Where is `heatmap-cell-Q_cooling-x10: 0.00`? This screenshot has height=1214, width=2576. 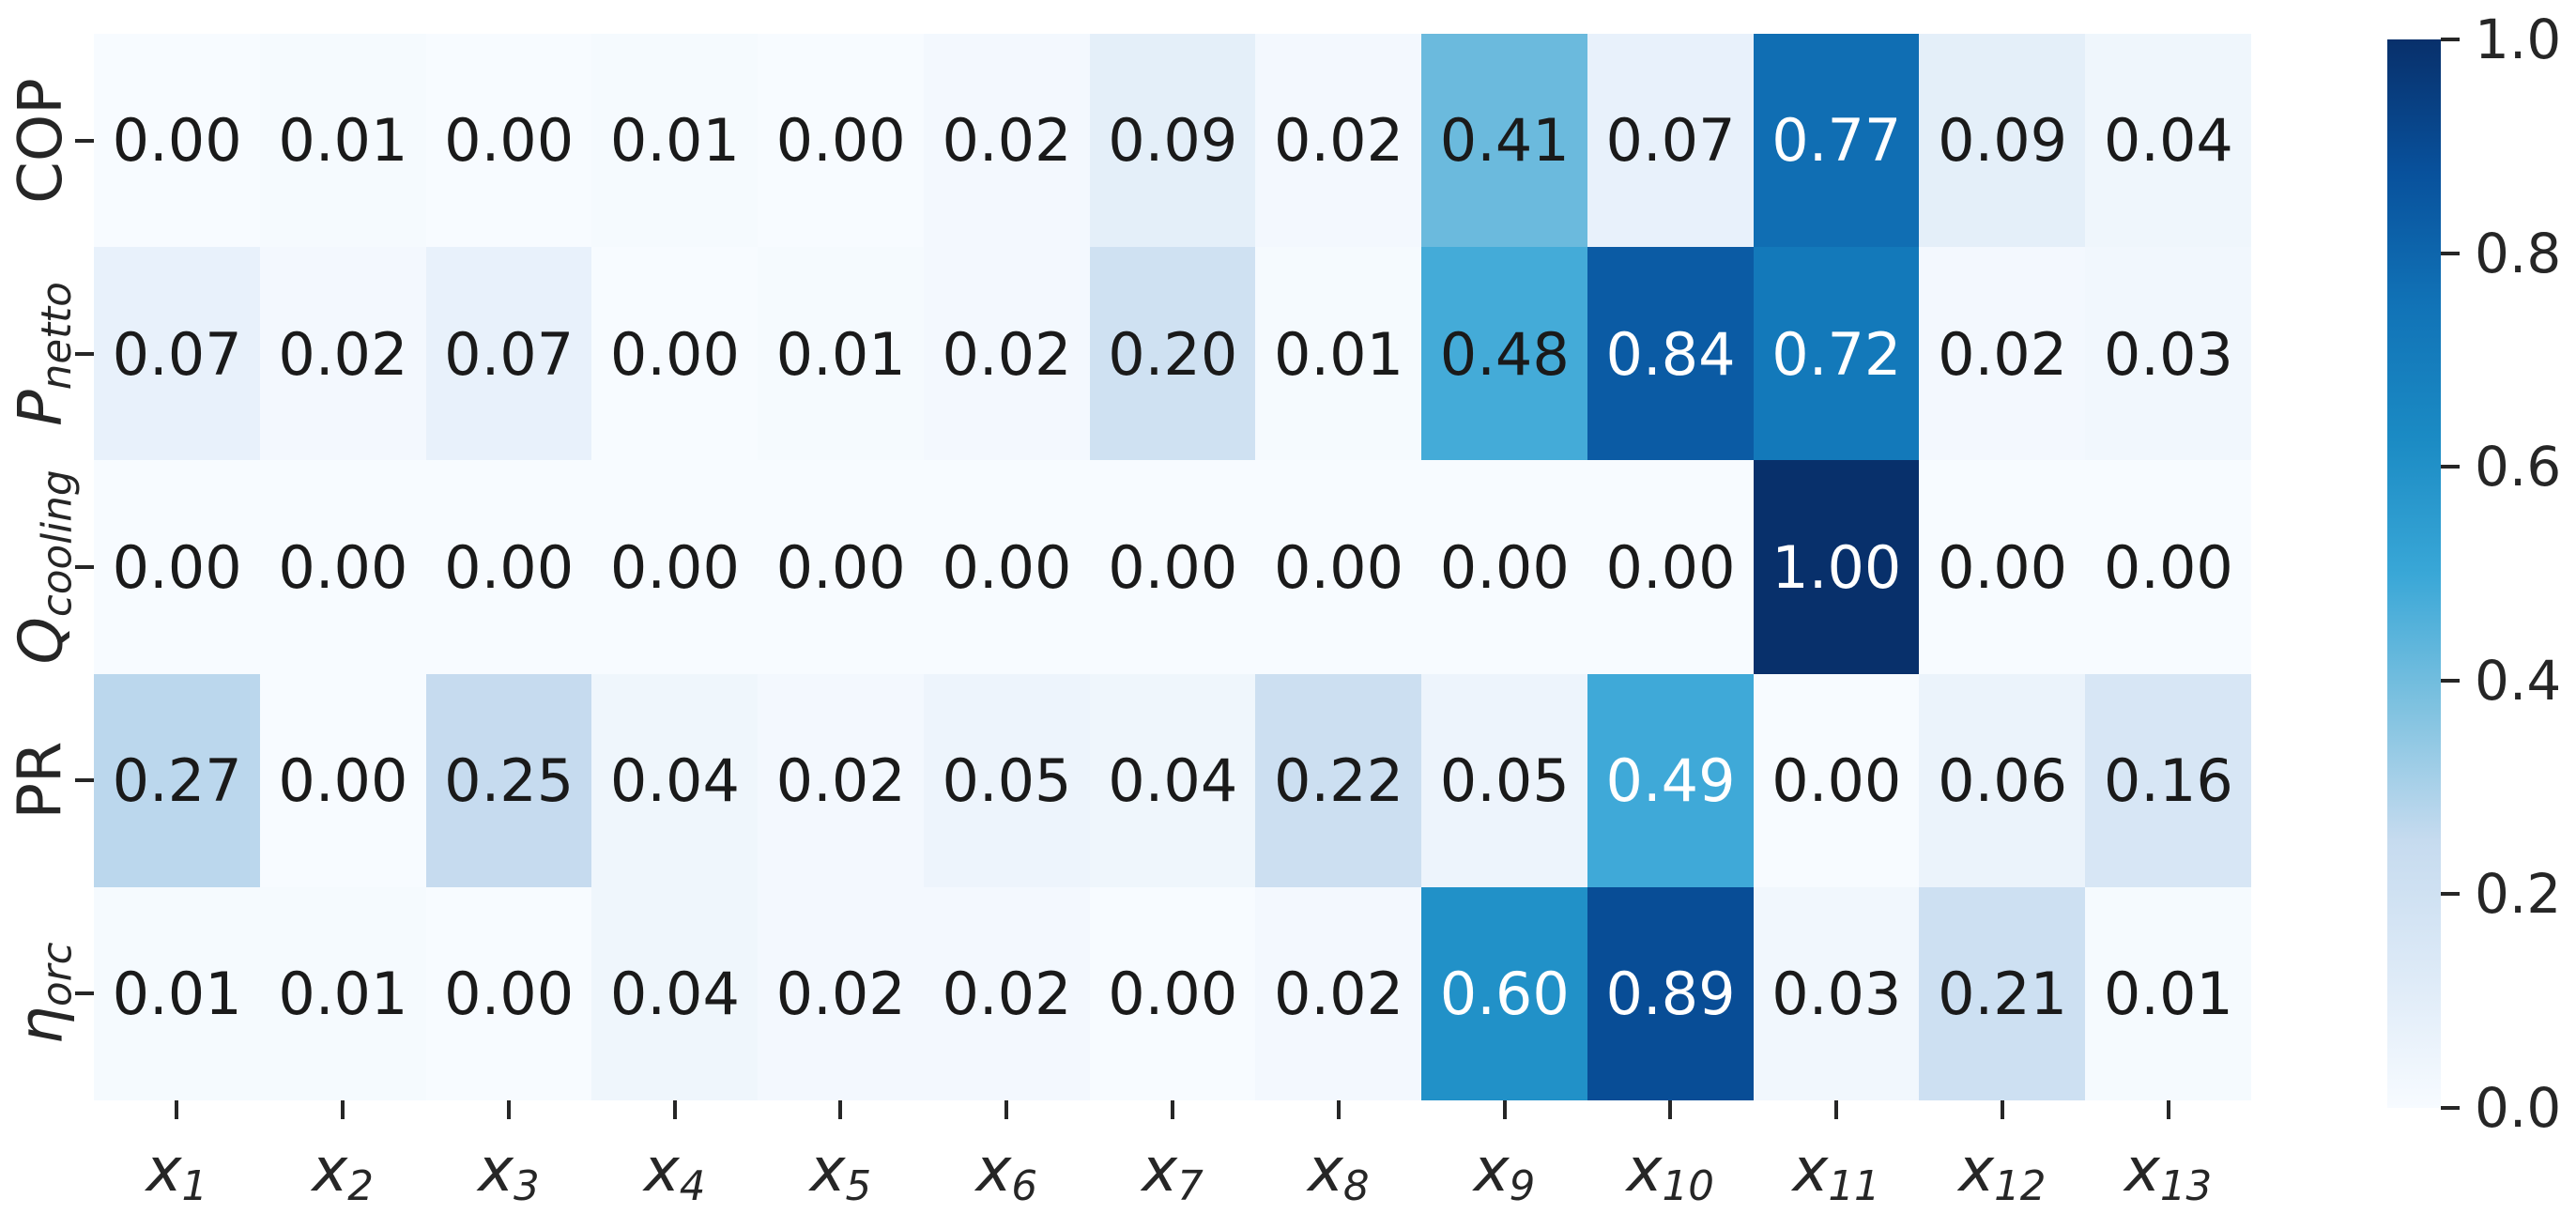 heatmap-cell-Q_cooling-x10: 0.00 is located at coordinates (1671, 568).